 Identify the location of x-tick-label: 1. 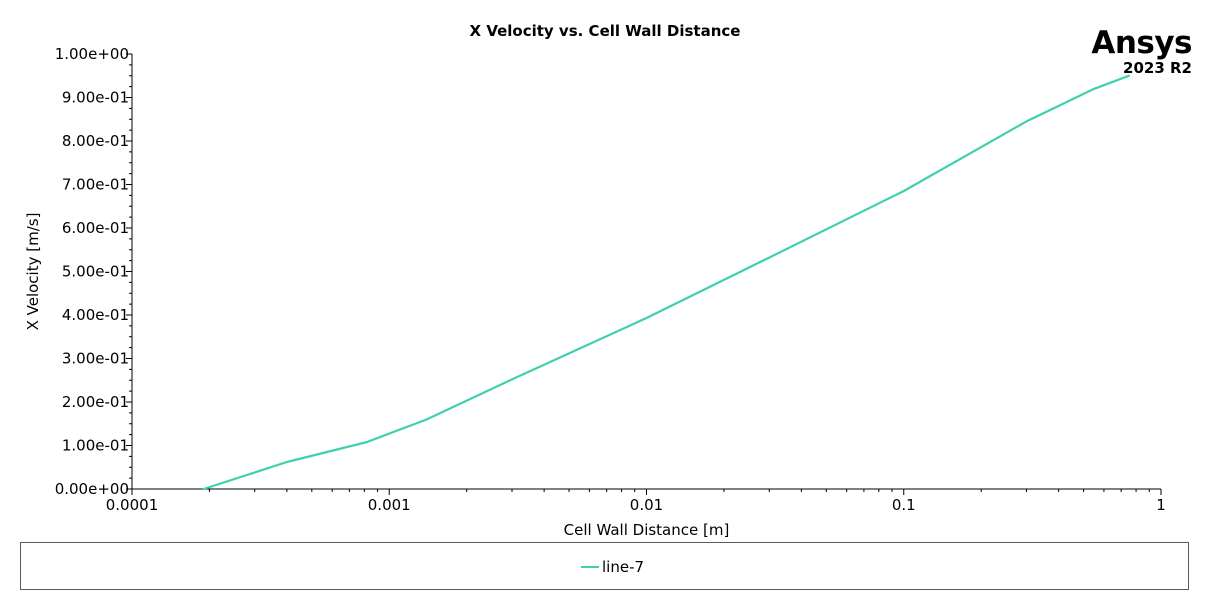
(1161, 505).